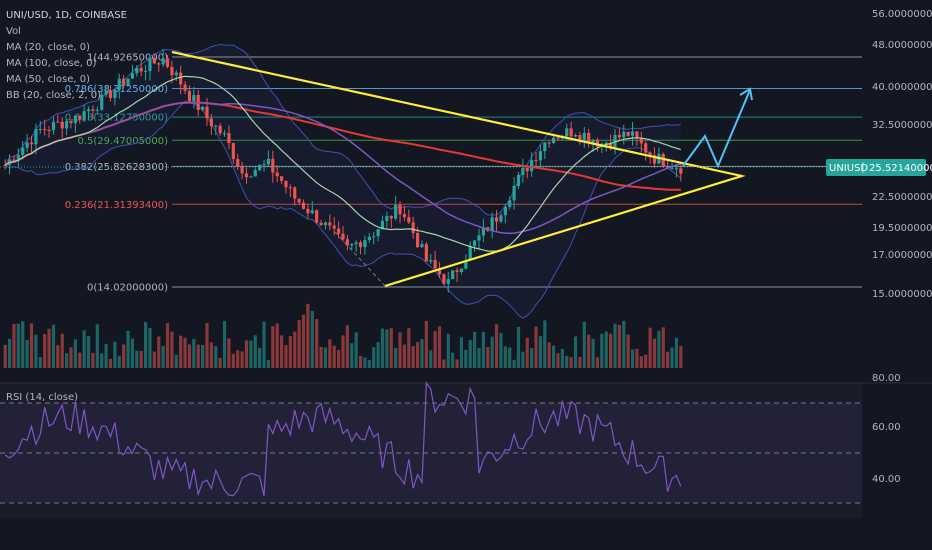  I want to click on fib-label: 1(44.92650000), so click(127, 58).